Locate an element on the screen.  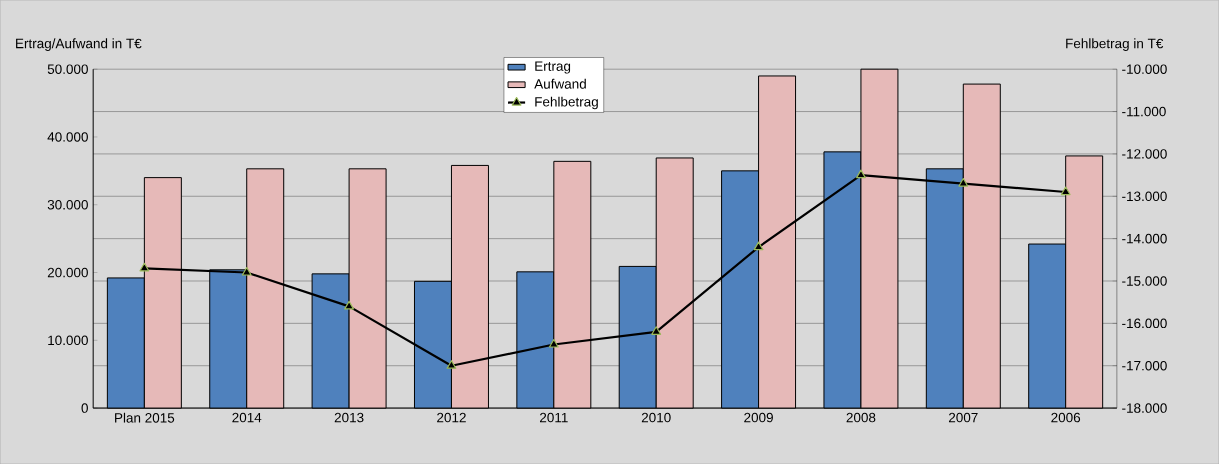
x-tick-label: 2010 is located at coordinates (656, 417).